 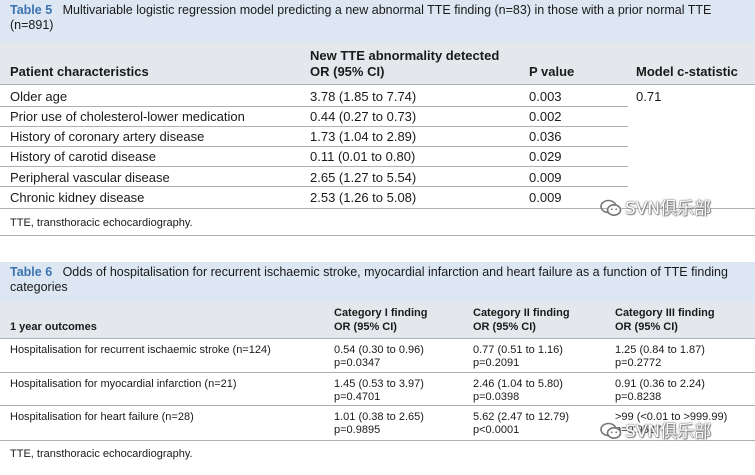 I want to click on row-p: 0.003, so click(x=545, y=96).